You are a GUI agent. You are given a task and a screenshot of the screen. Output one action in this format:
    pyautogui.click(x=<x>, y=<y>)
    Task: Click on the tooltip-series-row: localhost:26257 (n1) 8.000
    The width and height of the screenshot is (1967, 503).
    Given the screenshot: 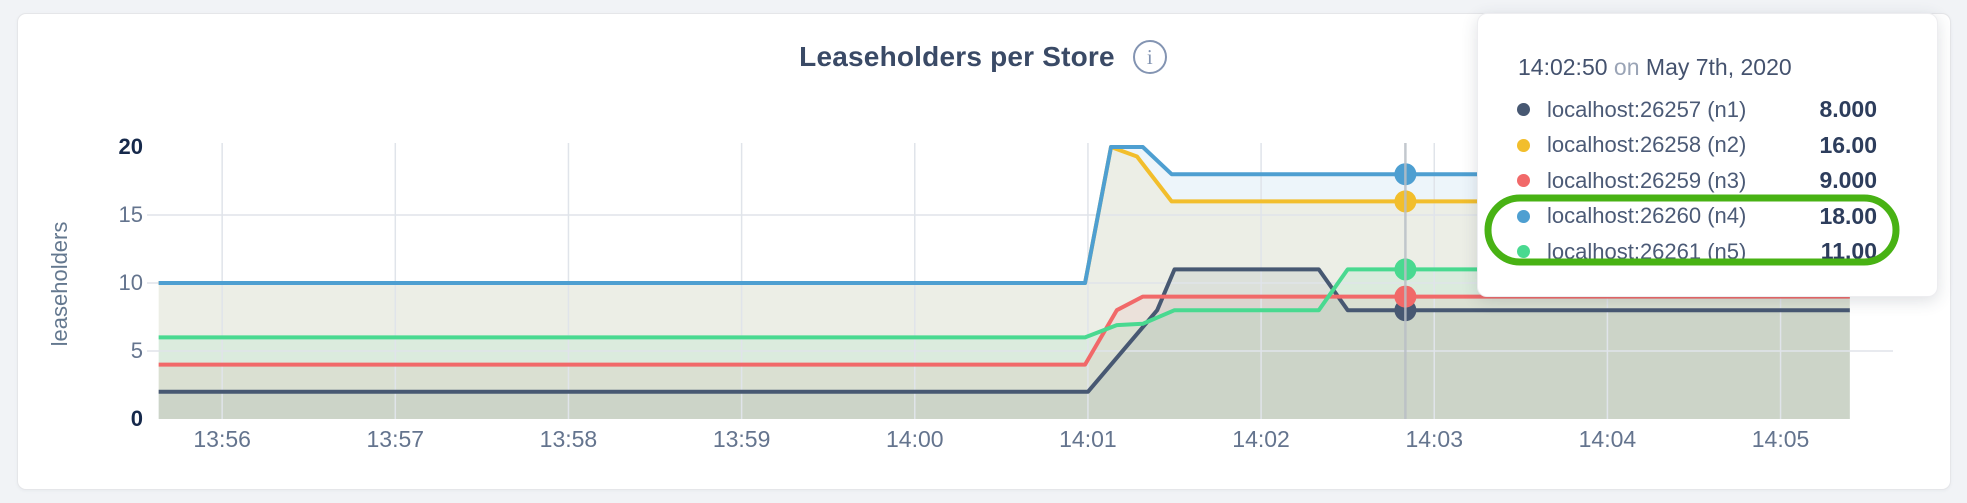 What is the action you would take?
    pyautogui.click(x=1707, y=110)
    